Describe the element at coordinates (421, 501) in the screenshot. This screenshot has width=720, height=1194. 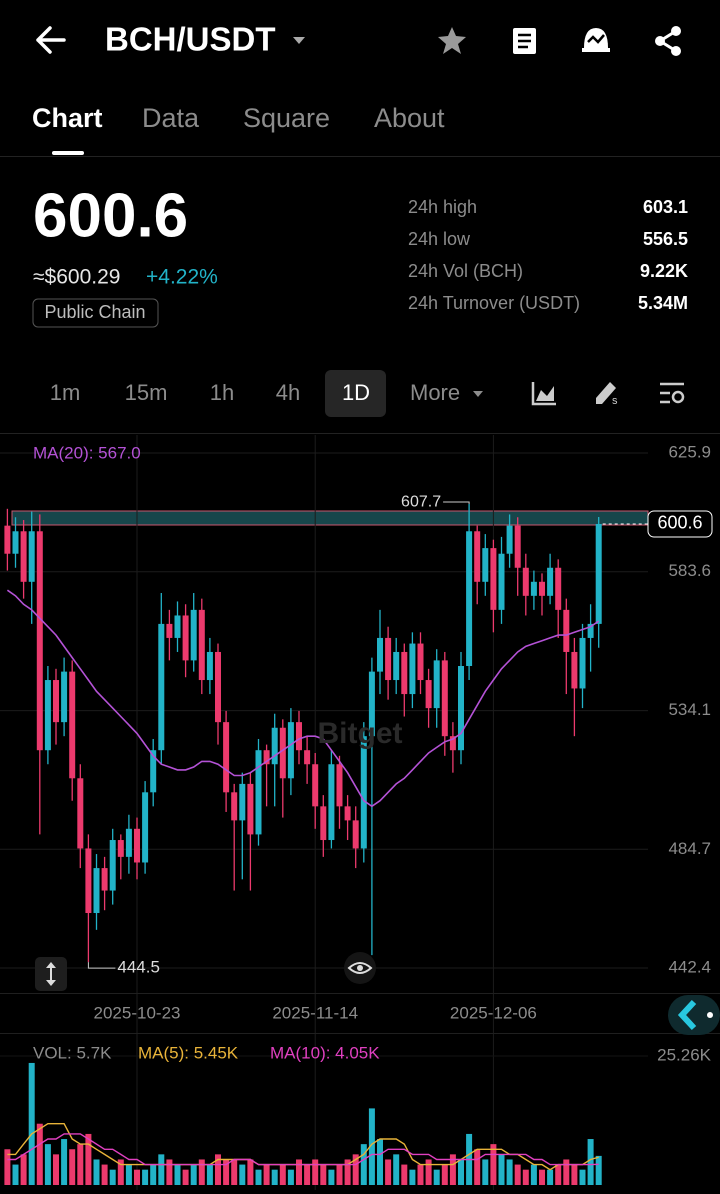
I see `high-label: 607.7` at that location.